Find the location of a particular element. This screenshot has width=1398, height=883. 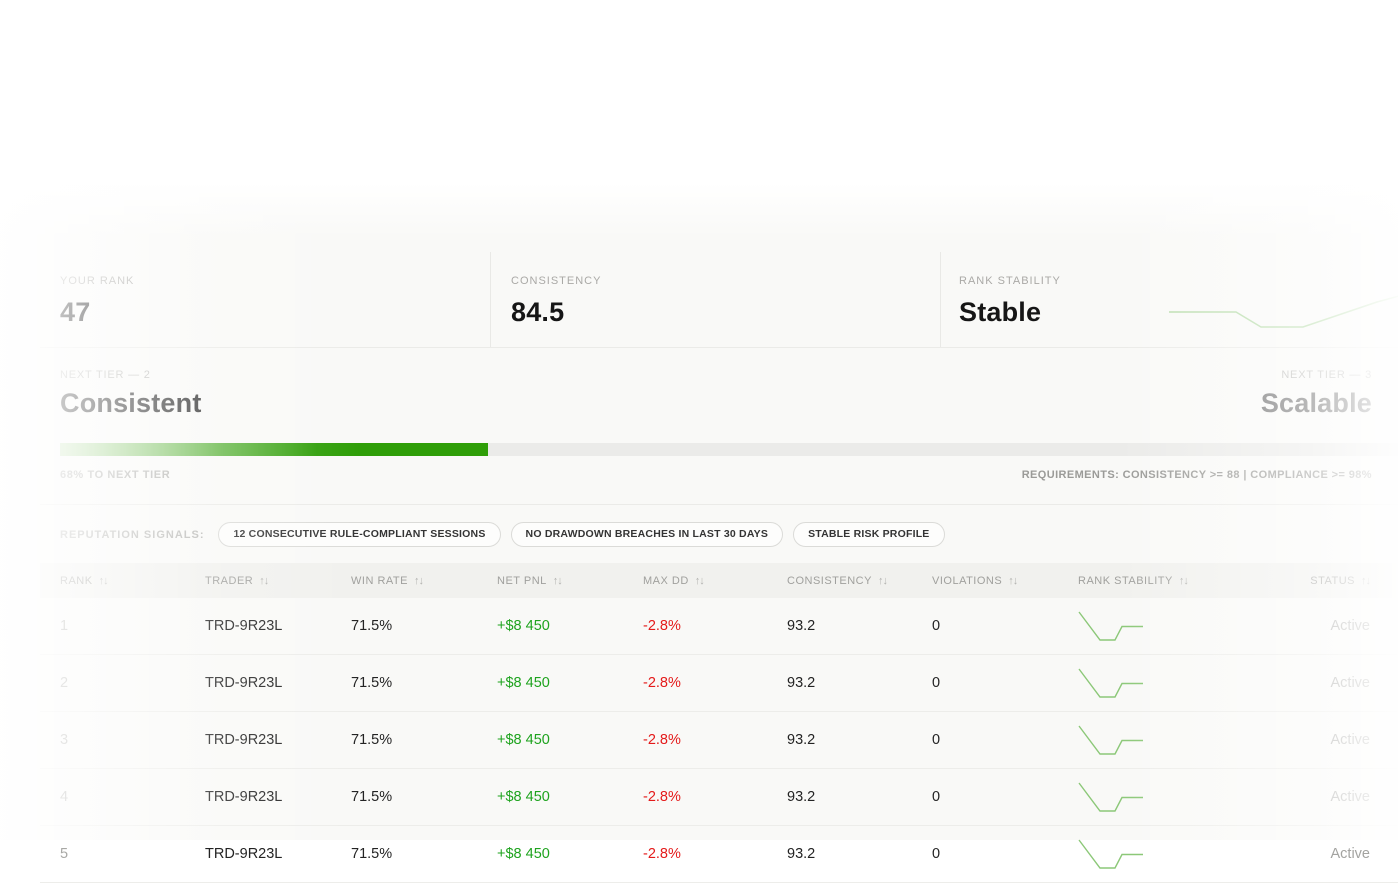

current-tier-name: Consistent is located at coordinates (131, 403).